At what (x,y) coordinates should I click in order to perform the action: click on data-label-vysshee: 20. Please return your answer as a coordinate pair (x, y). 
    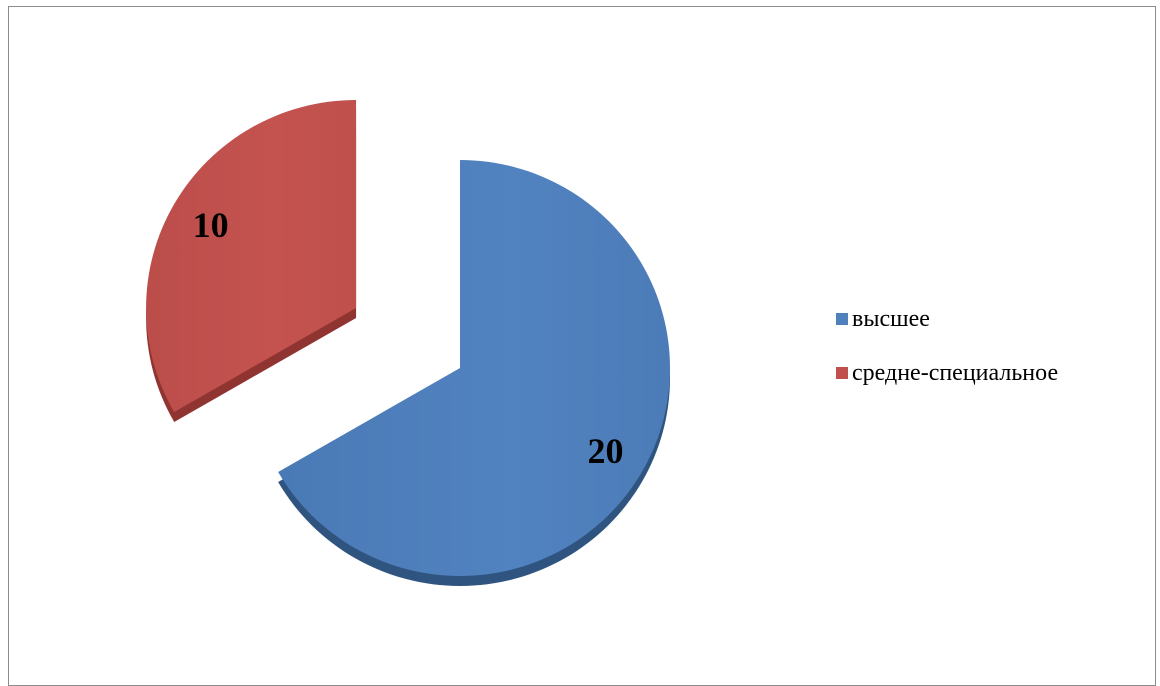
    Looking at the image, I should click on (605, 451).